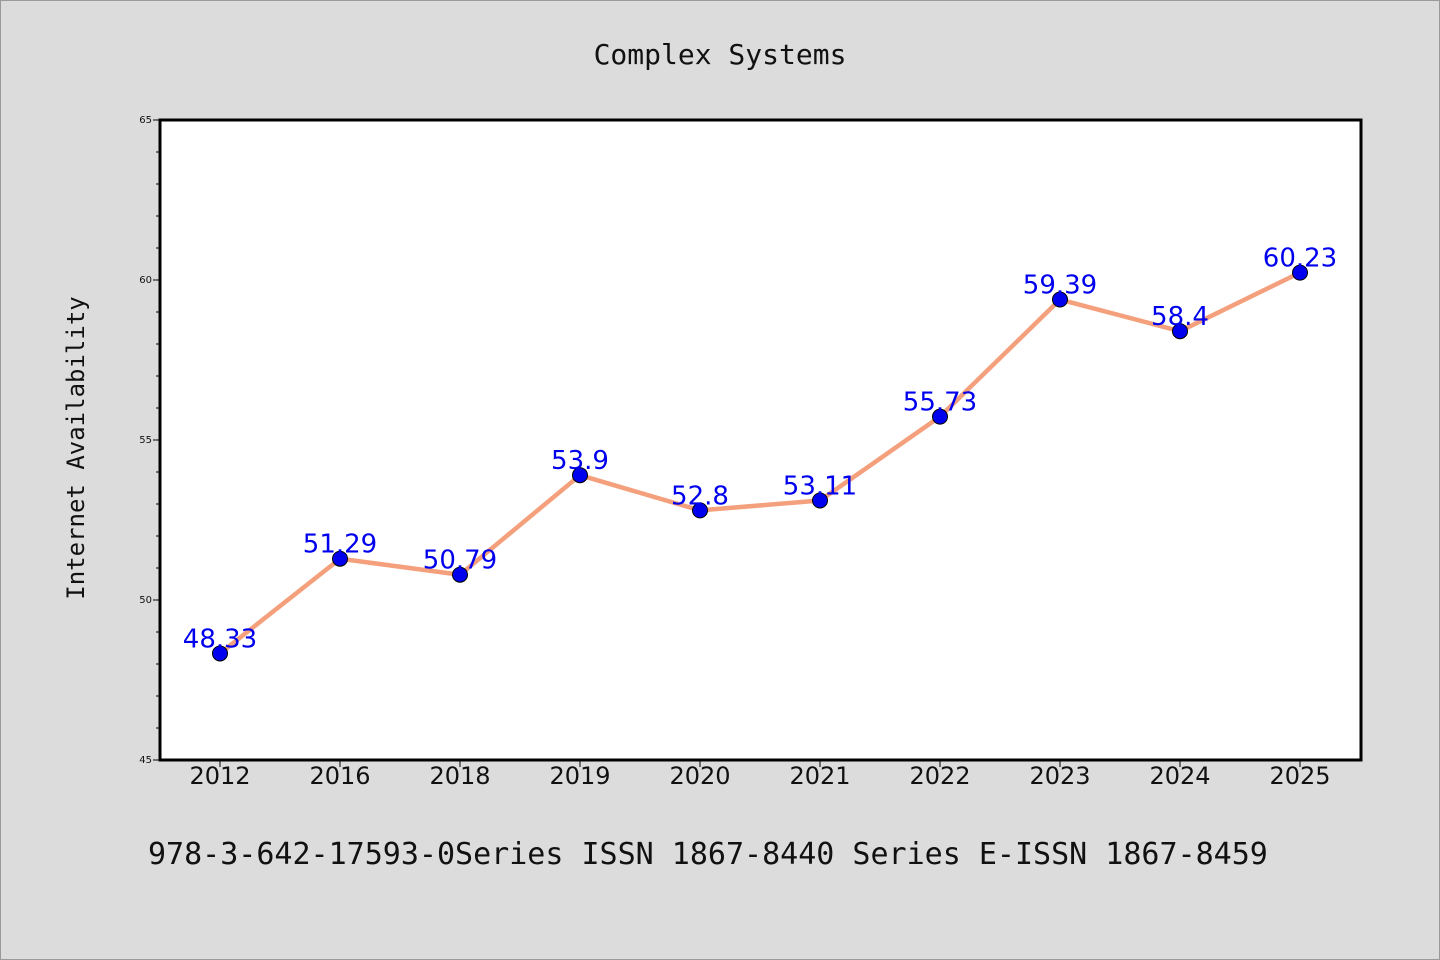 The width and height of the screenshot is (1440, 960). What do you see at coordinates (1299, 776) in the screenshot?
I see `x-tick-label: 2025` at bounding box center [1299, 776].